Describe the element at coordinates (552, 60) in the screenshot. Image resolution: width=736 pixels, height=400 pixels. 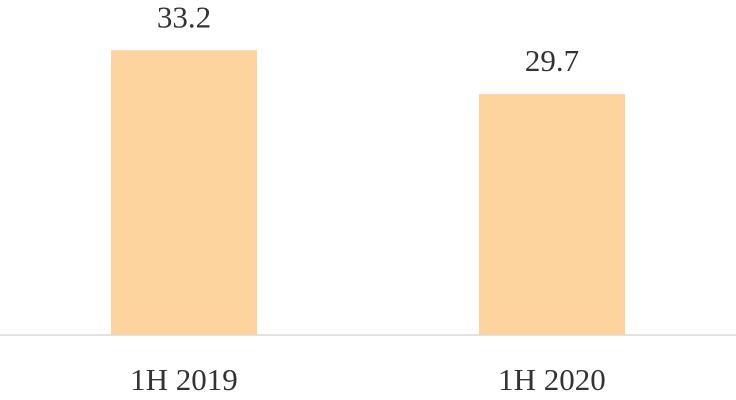
I see `value-label: 29.7` at that location.